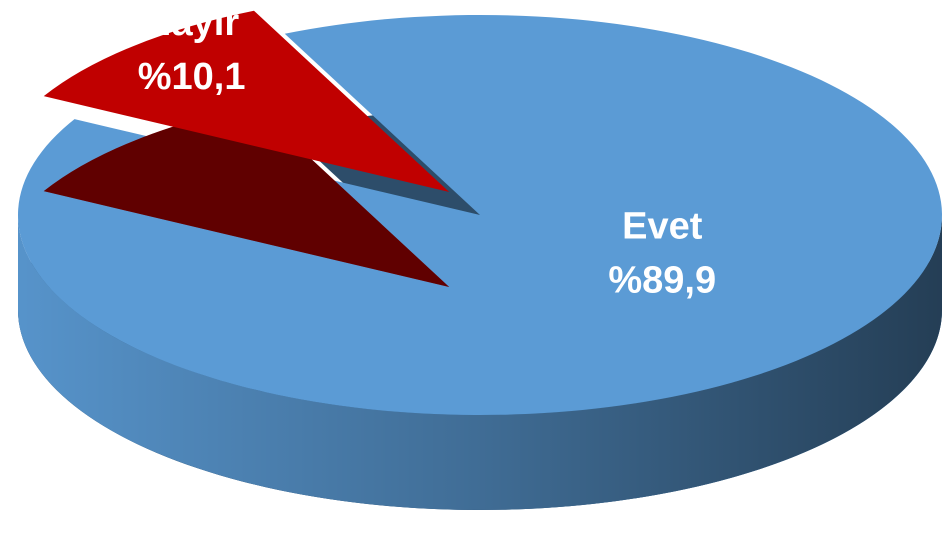  What do you see at coordinates (191, 23) in the screenshot?
I see `slice-label-name: Hayır` at bounding box center [191, 23].